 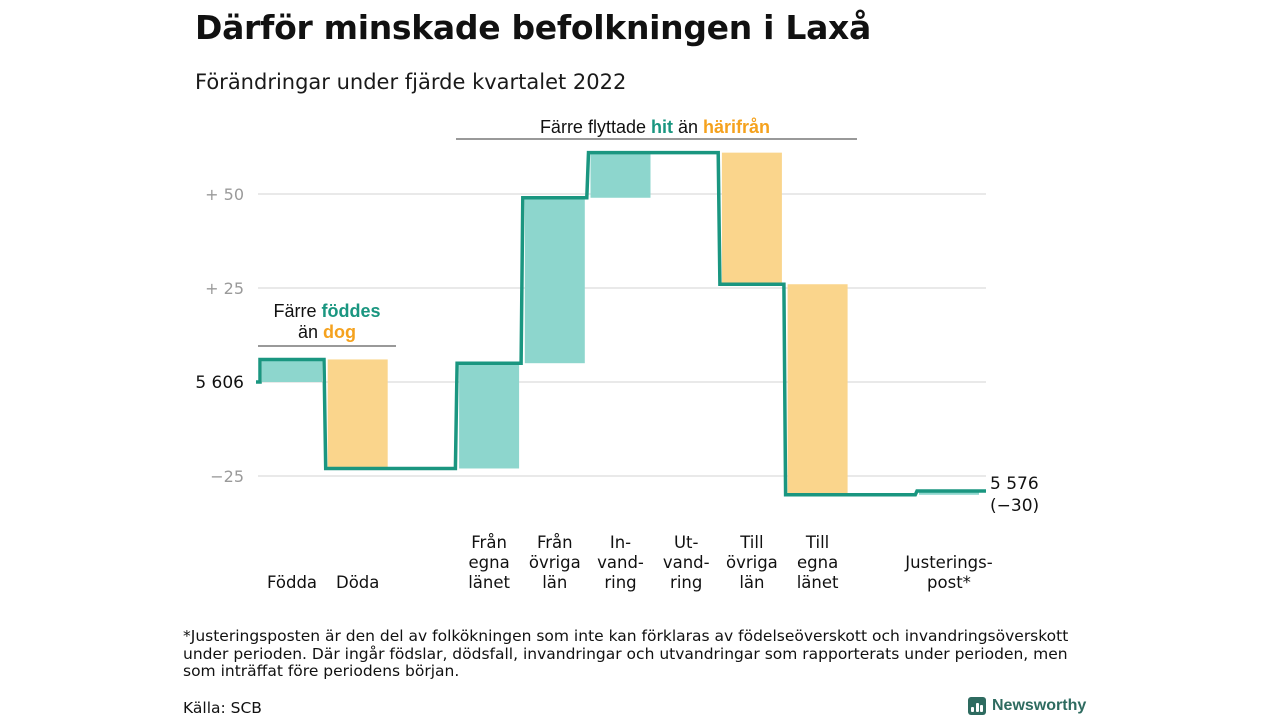 I want to click on y-tick-label: −25, so click(x=227, y=476).